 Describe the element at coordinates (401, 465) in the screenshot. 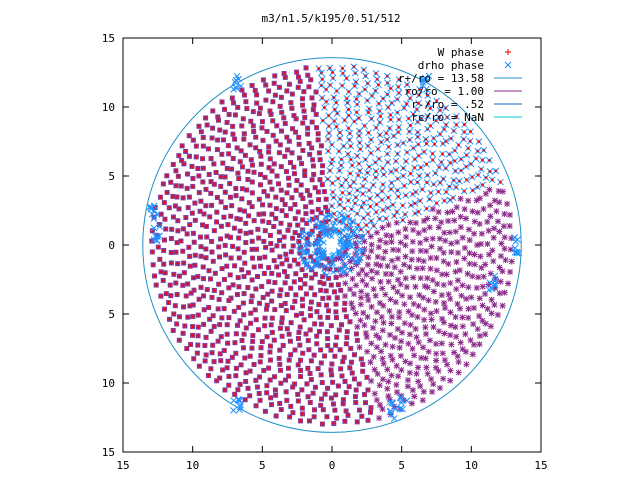

I see `x-tick-label: 5` at that location.